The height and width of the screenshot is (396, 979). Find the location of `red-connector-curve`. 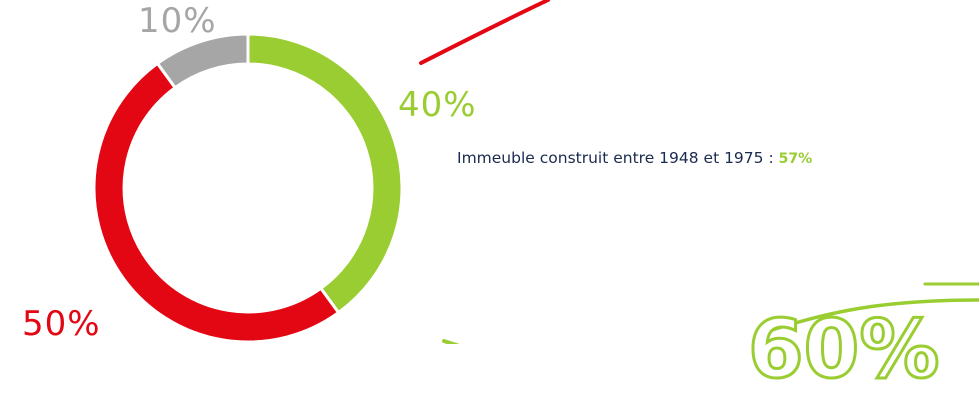

red-connector-curve is located at coordinates (484, 32).